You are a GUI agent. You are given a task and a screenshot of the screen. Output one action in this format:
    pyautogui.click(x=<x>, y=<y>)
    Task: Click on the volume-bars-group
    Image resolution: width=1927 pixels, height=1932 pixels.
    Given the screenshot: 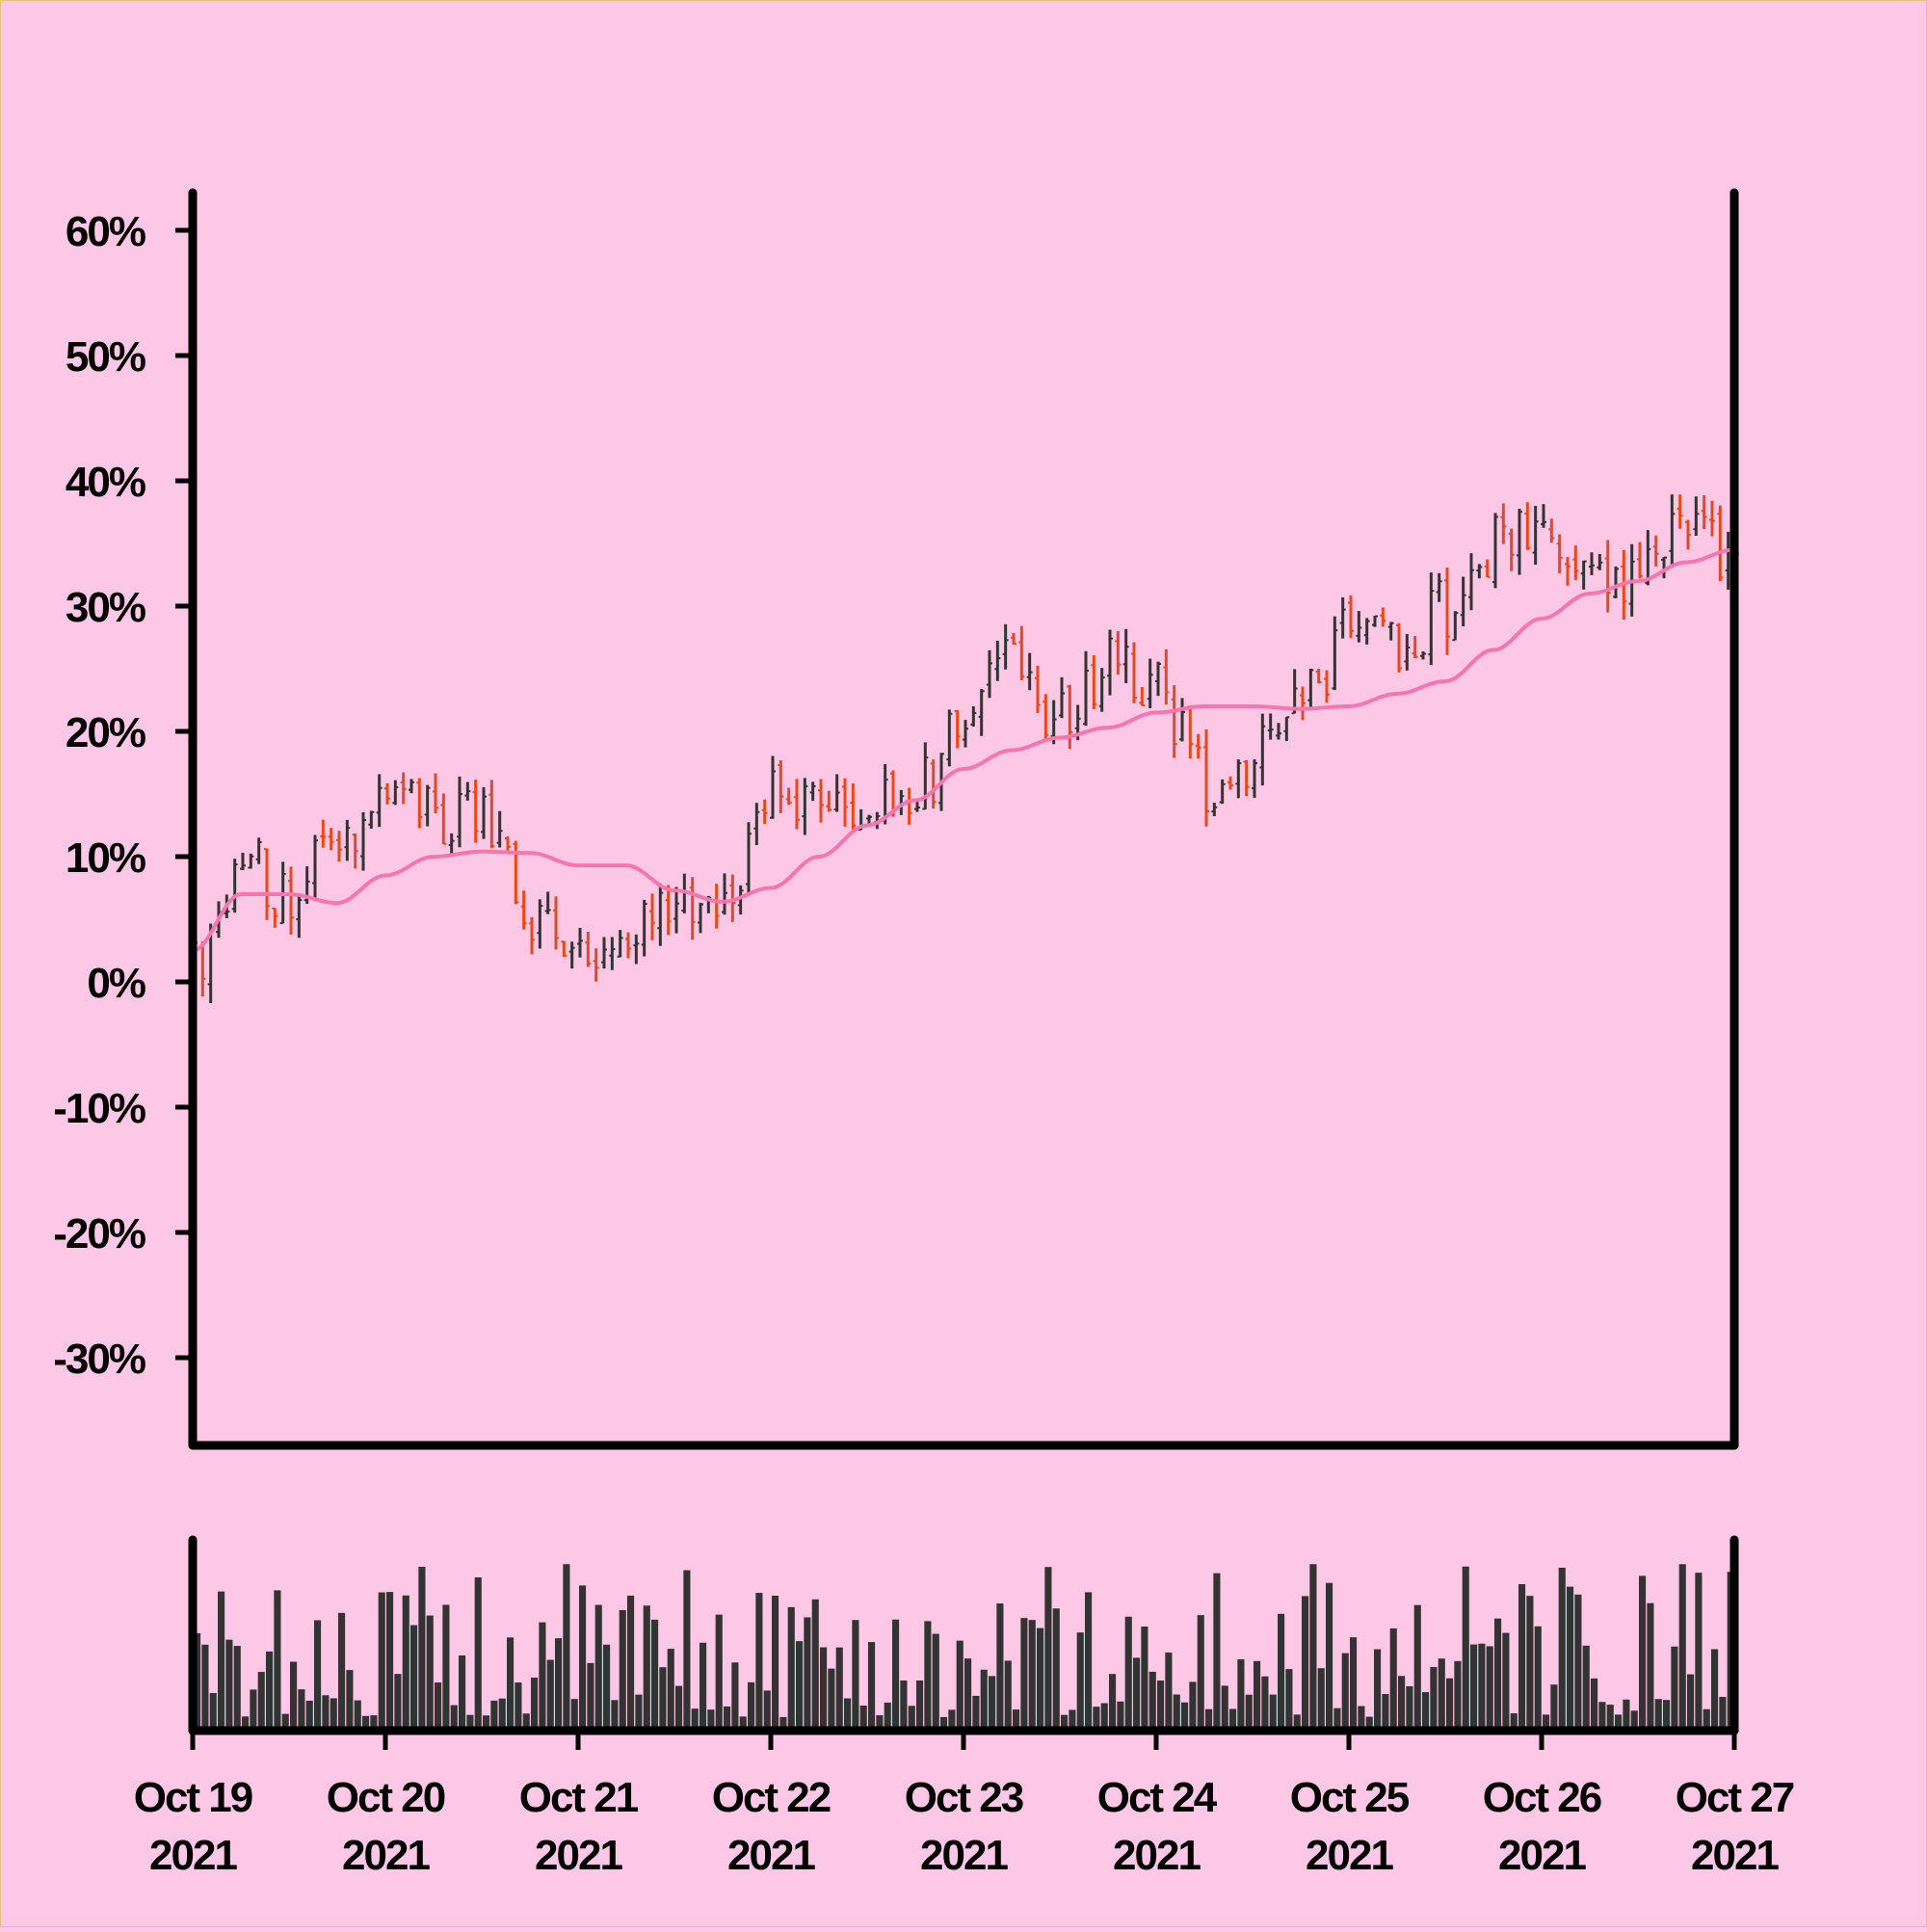 What is the action you would take?
    pyautogui.click(x=964, y=1647)
    